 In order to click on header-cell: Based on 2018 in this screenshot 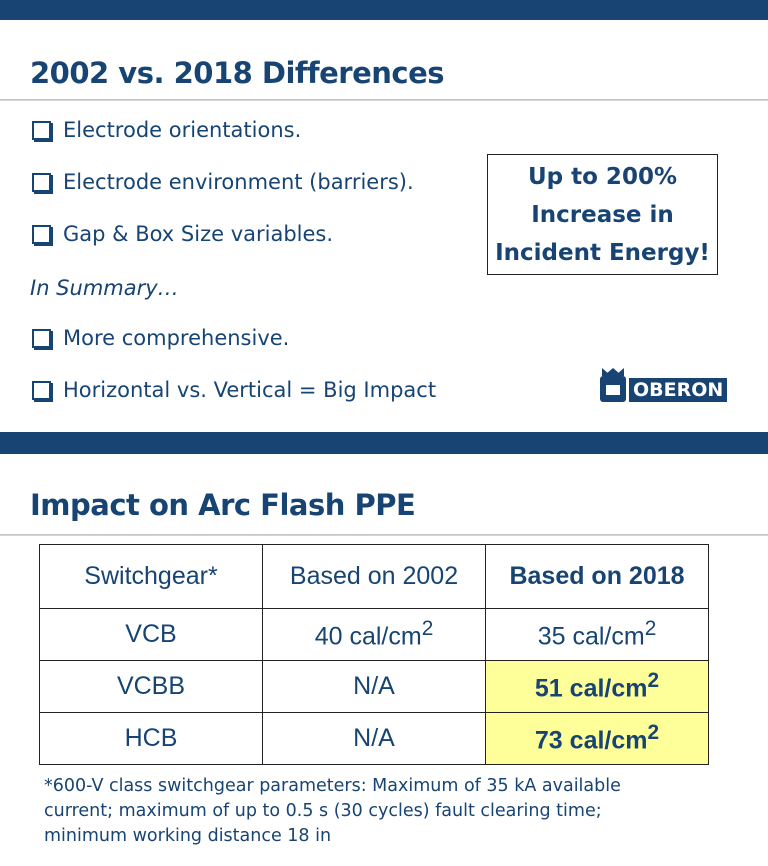, I will do `click(597, 576)`.